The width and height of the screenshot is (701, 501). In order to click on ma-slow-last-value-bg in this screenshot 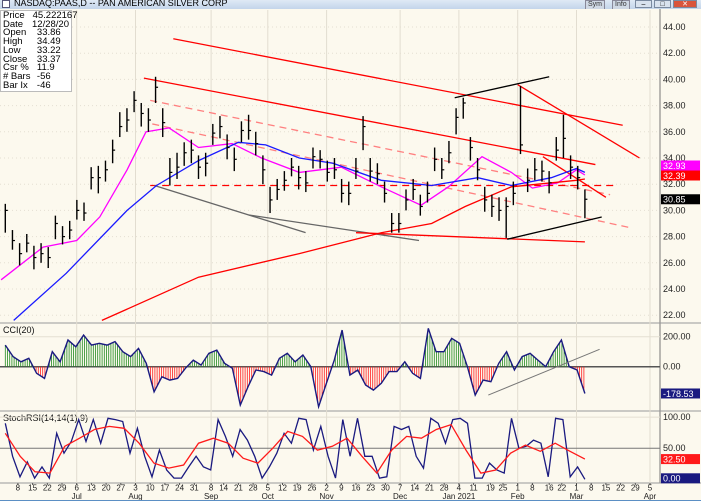, I will do `click(680, 175)`.